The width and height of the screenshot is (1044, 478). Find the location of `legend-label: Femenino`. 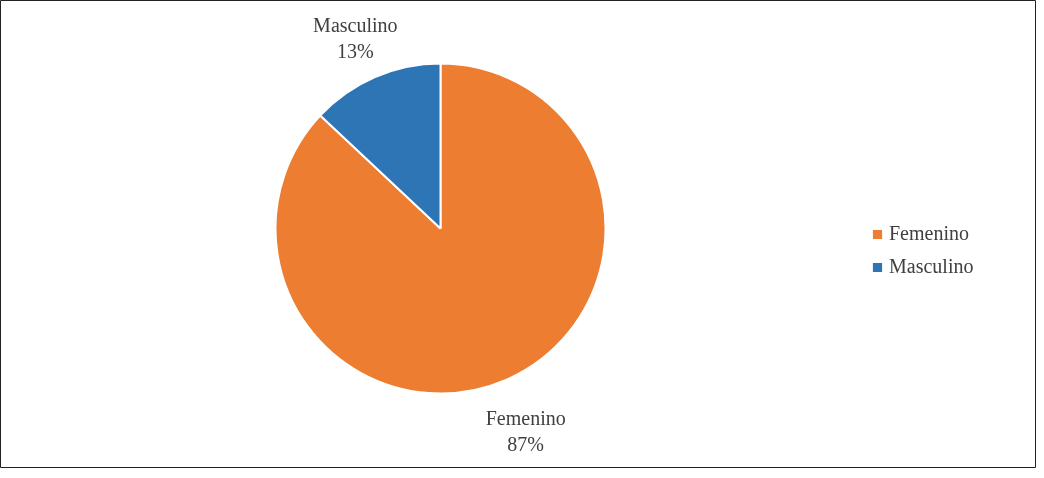

legend-label: Femenino is located at coordinates (929, 233).